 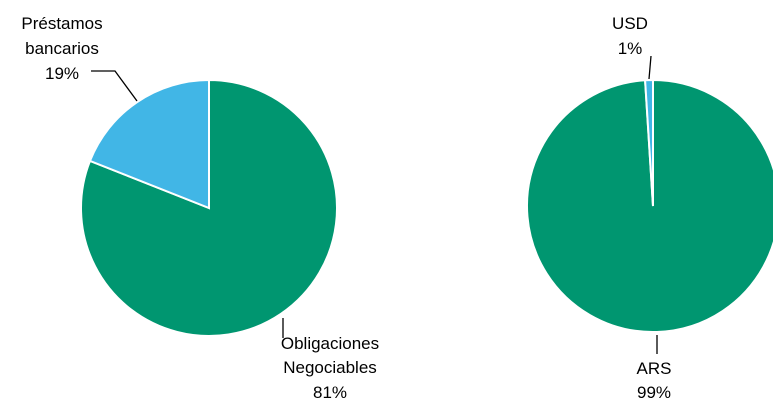 I want to click on slice-pct-ars: 99%, so click(x=654, y=392).